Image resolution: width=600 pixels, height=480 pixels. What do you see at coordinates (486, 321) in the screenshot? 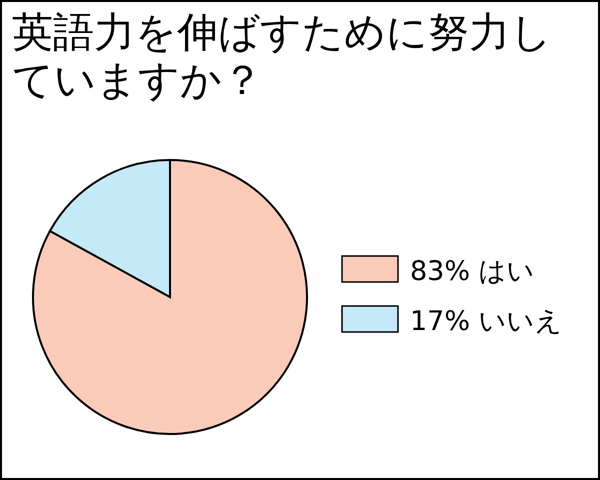
I see `legend-label: 17% いいえ` at bounding box center [486, 321].